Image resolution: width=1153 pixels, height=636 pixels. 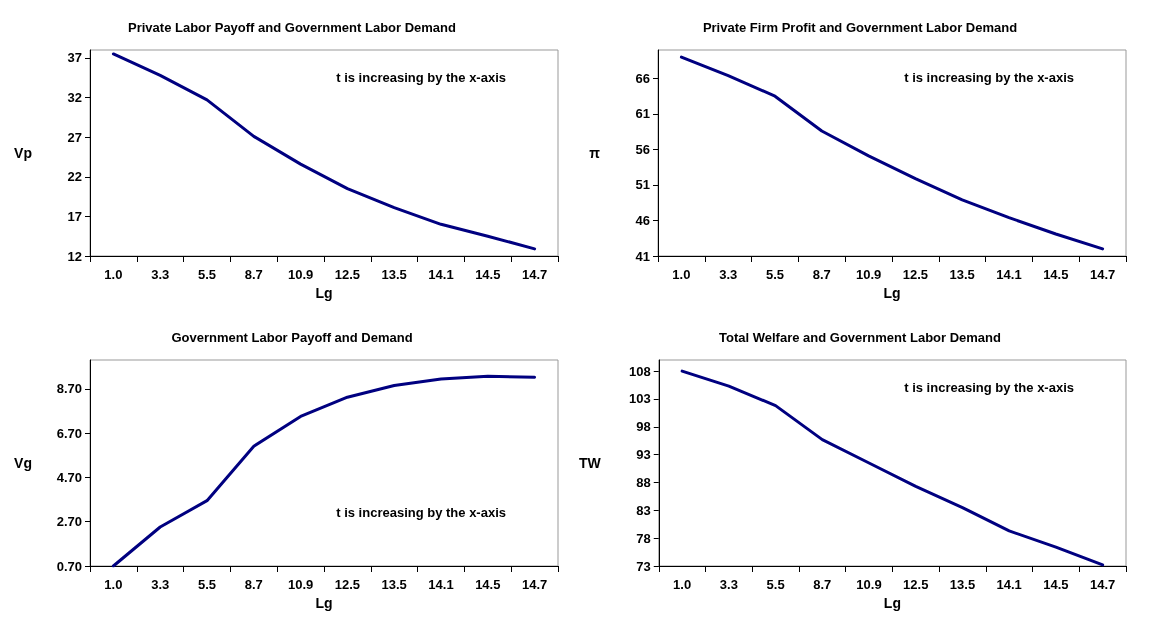 I want to click on y-axis-title: TW, so click(x=590, y=463).